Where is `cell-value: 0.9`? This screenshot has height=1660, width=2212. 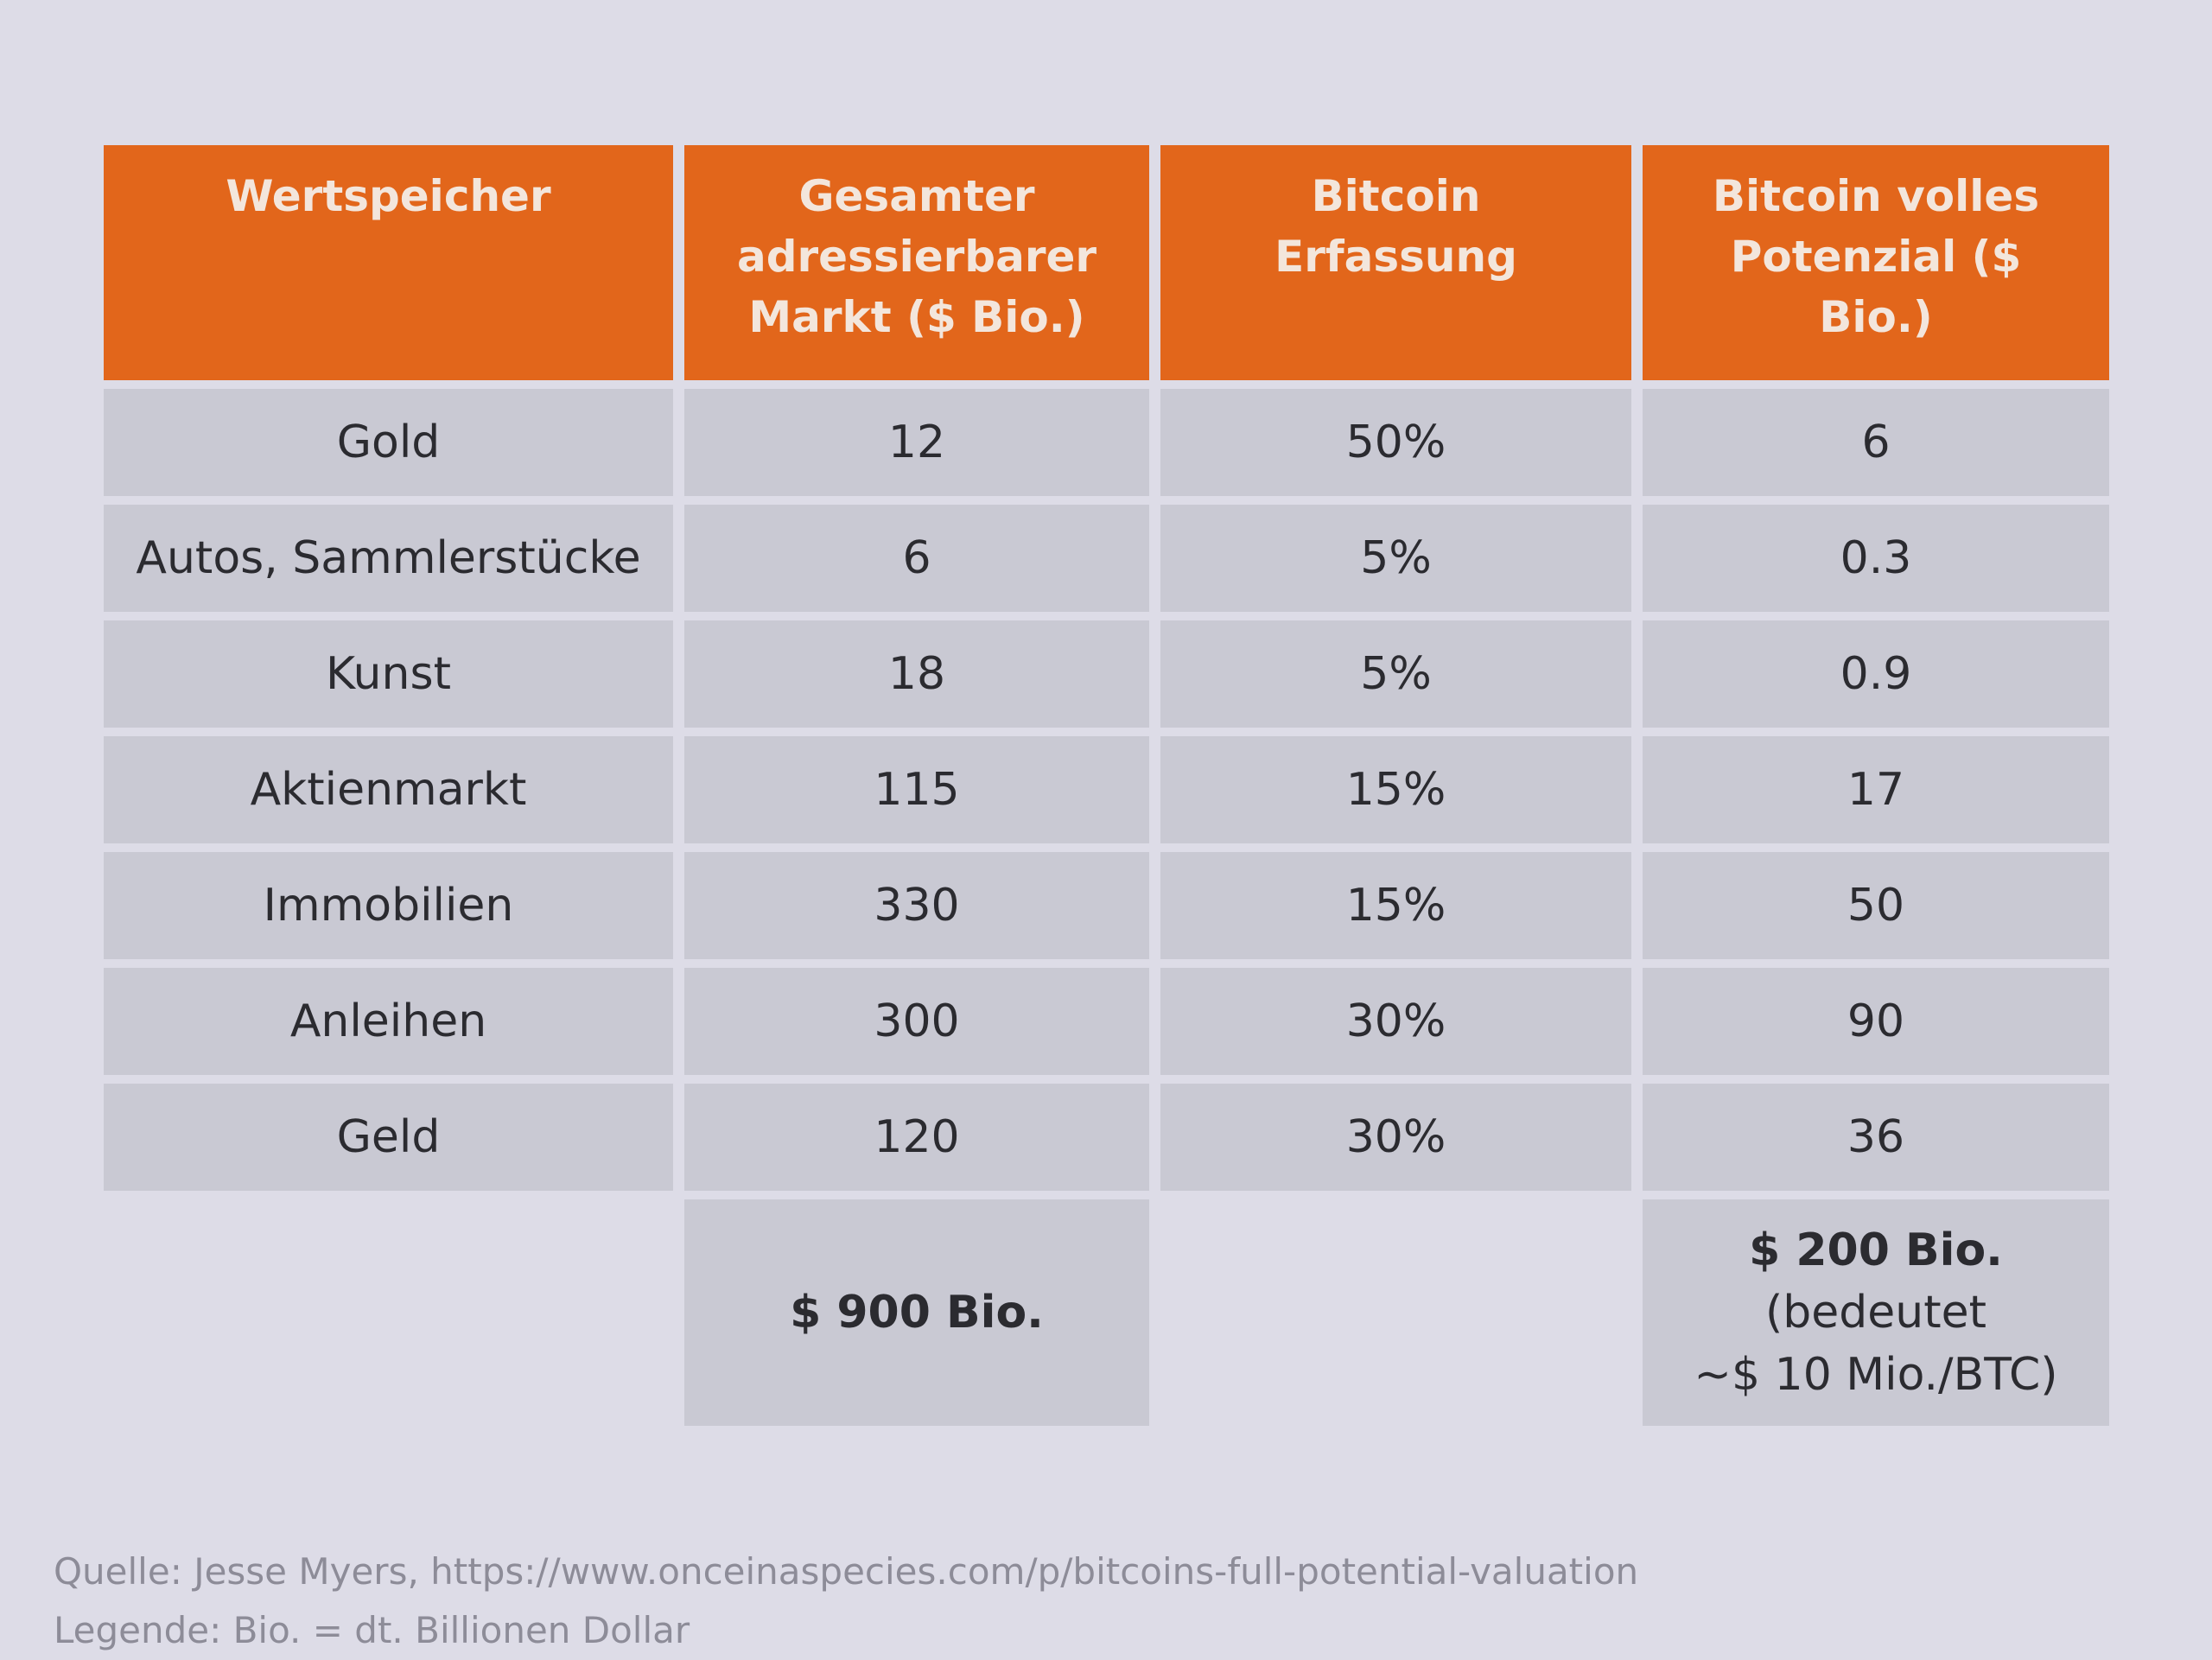 cell-value: 0.9 is located at coordinates (1876, 674).